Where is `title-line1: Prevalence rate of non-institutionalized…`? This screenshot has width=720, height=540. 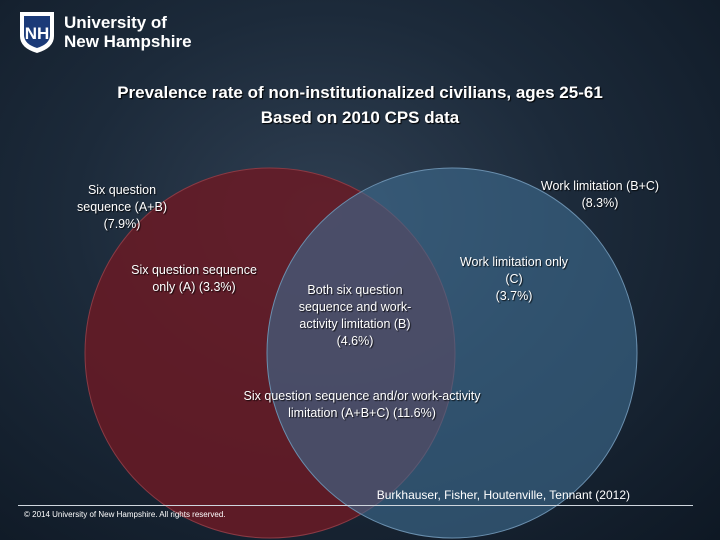 title-line1: Prevalence rate of non-institutionalized… is located at coordinates (360, 92).